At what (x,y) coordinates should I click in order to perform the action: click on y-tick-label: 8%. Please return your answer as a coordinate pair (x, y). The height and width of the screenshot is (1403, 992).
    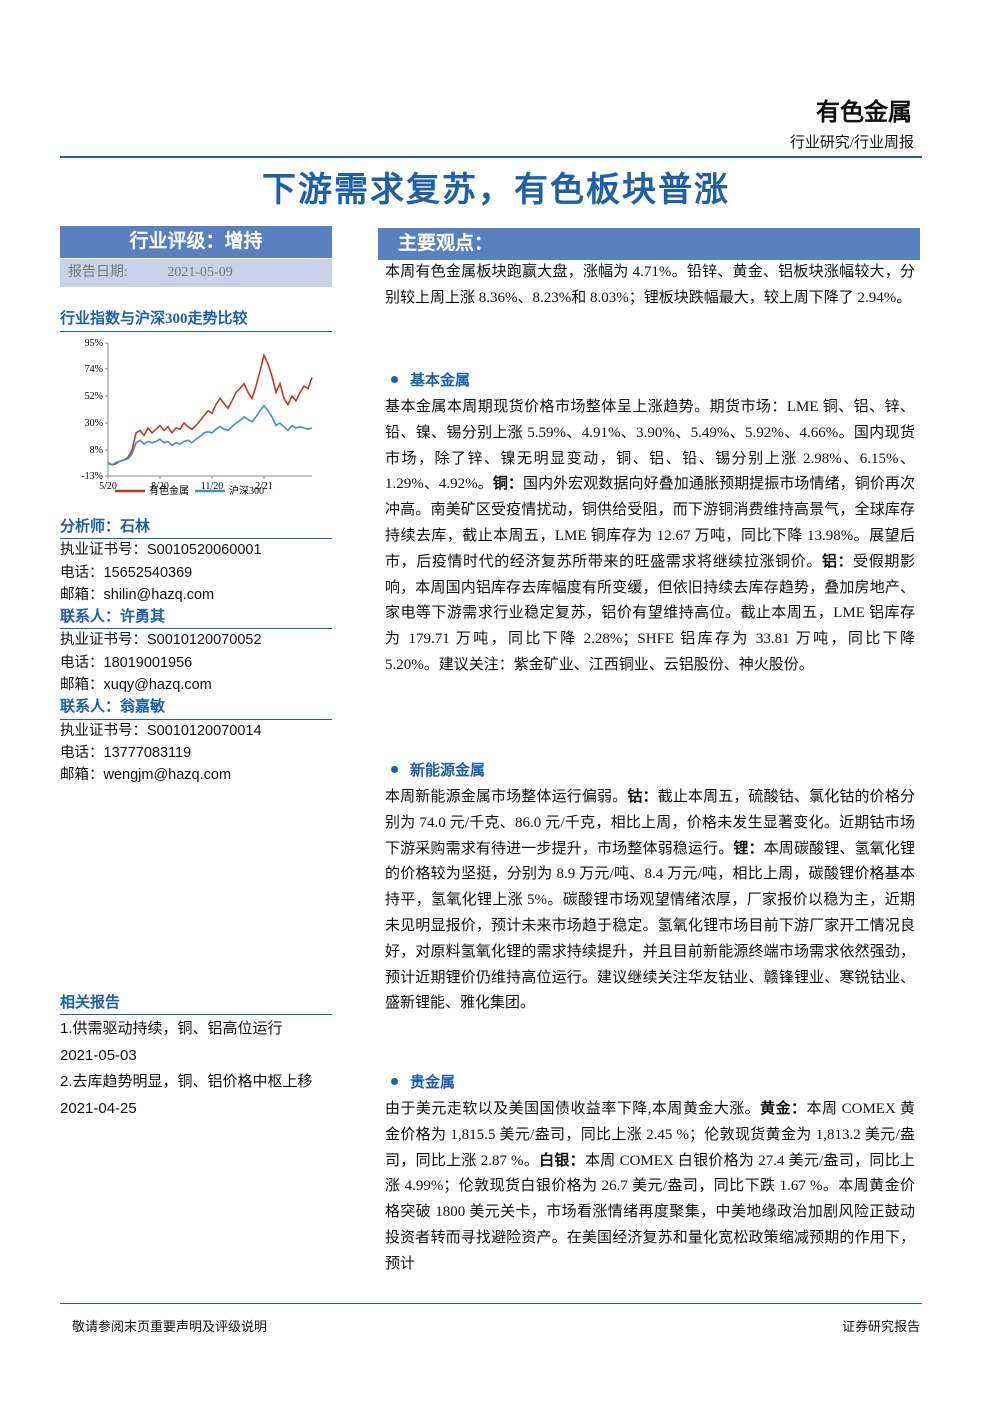
    Looking at the image, I should click on (96, 450).